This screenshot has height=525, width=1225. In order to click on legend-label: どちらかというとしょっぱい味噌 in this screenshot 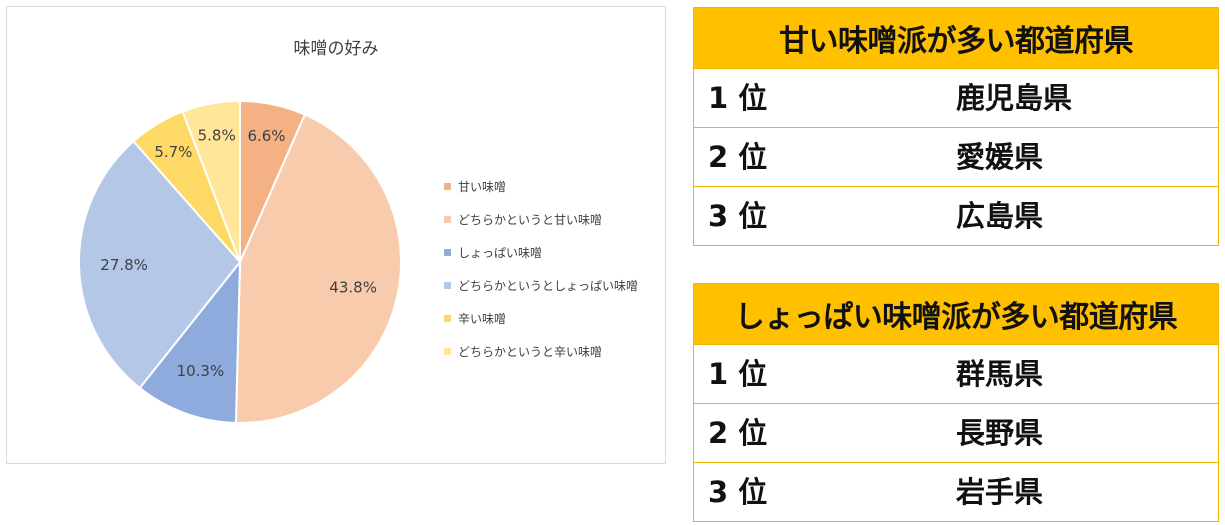, I will do `click(548, 286)`.